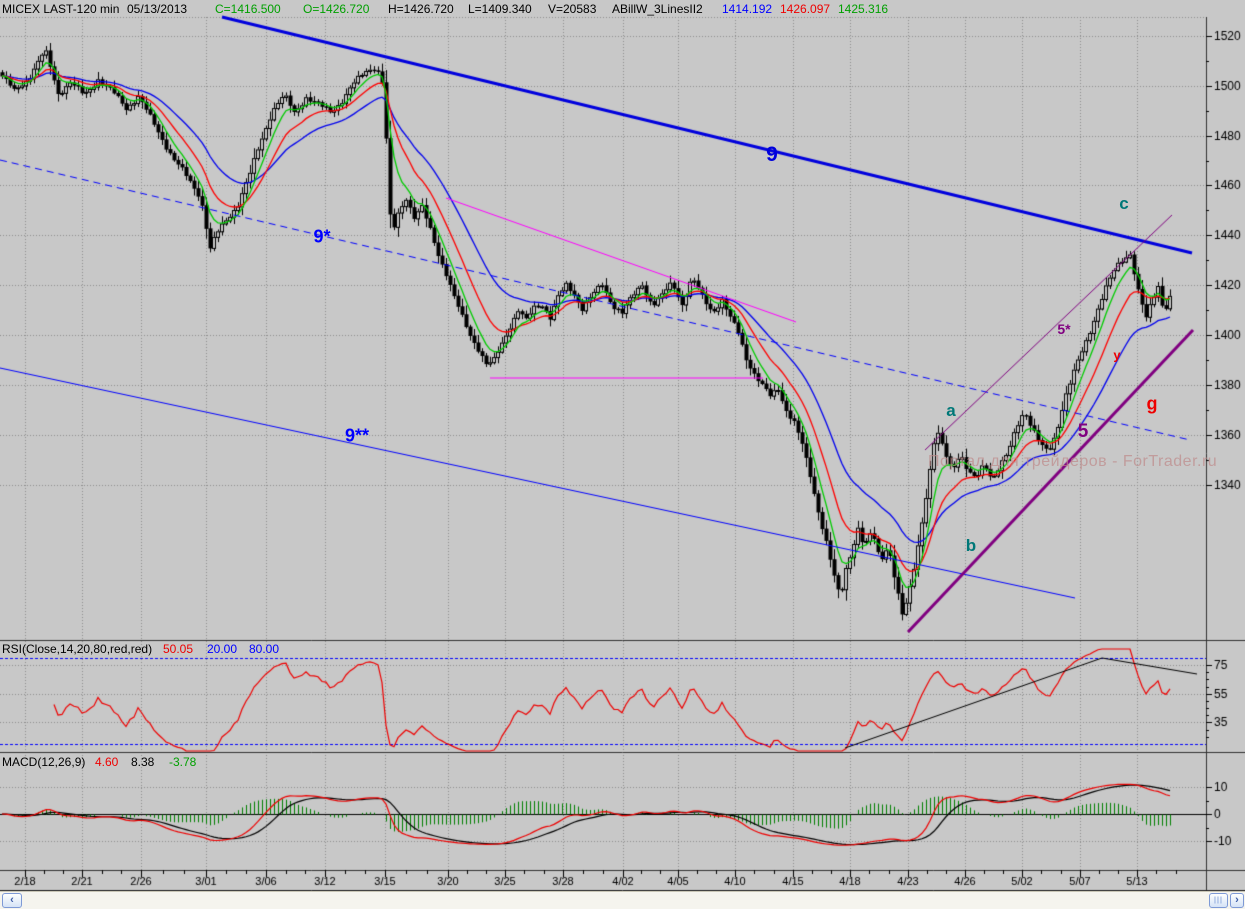 Image resolution: width=1245 pixels, height=909 pixels. What do you see at coordinates (157, 9) in the screenshot?
I see `session-date: 05/13/2013` at bounding box center [157, 9].